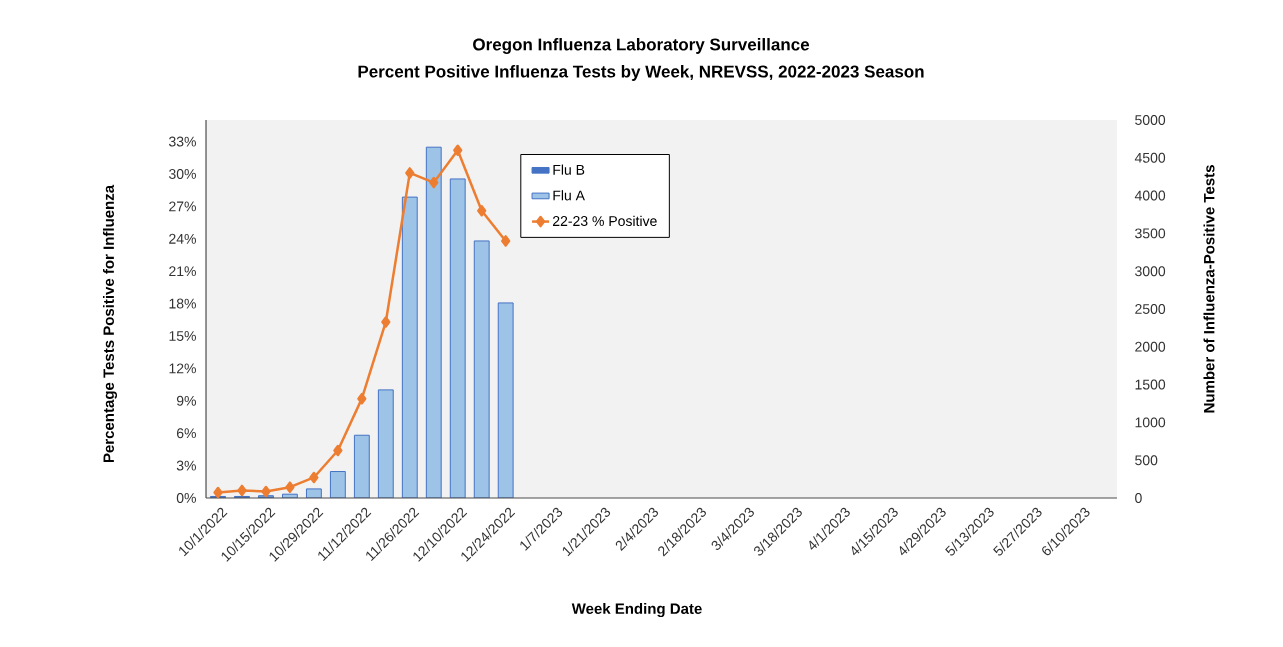  I want to click on y-tick-label: 6%, so click(186, 433).